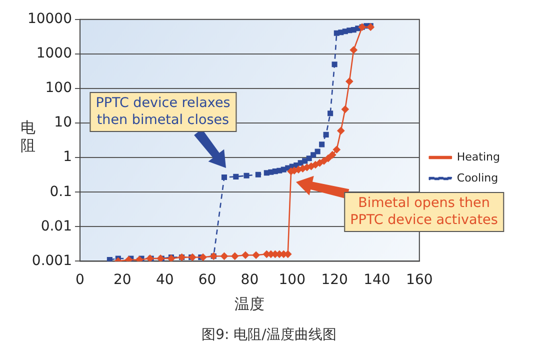  I want to click on x-tick-label: 60, so click(207, 280).